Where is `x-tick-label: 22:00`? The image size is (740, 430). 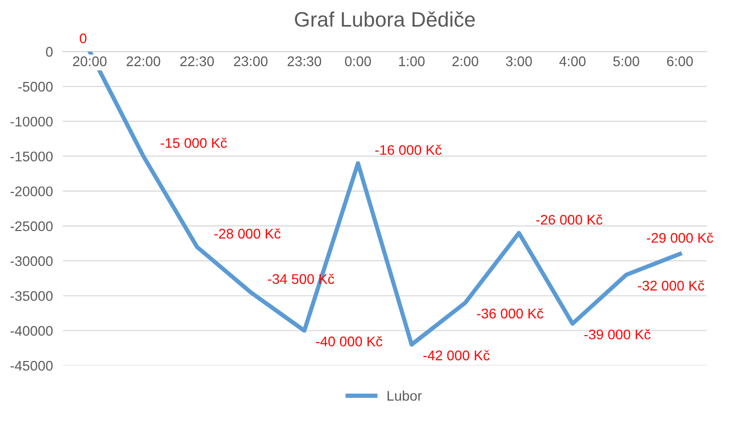 x-tick-label: 22:00 is located at coordinates (143, 61).